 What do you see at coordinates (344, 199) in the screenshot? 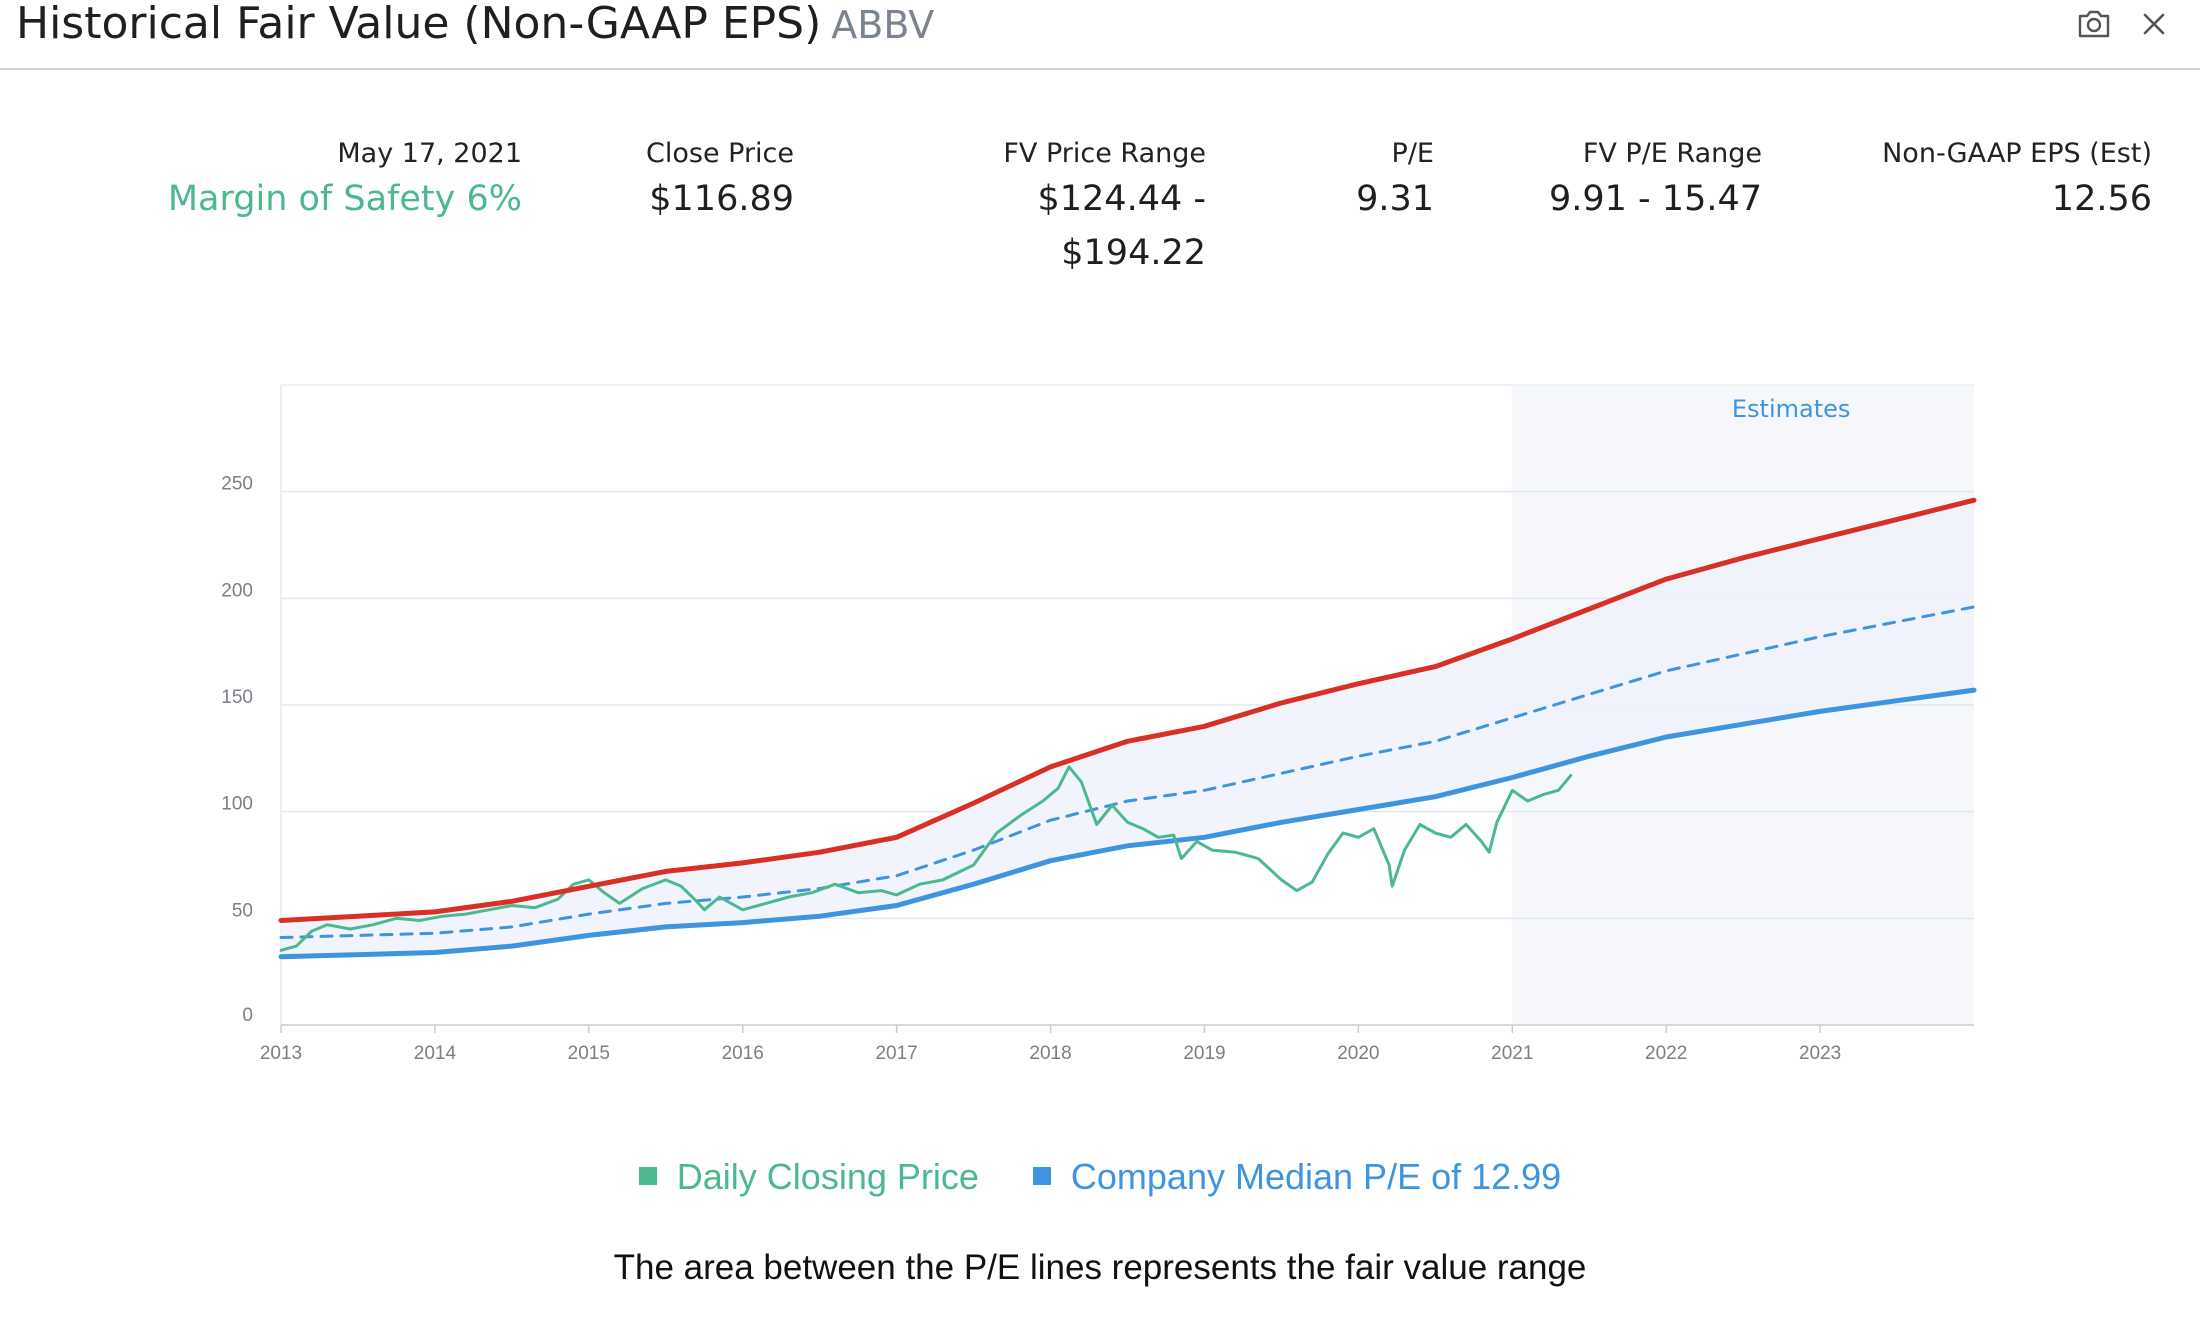
I see `margin-of-safety: Margin of Safety 6%` at bounding box center [344, 199].